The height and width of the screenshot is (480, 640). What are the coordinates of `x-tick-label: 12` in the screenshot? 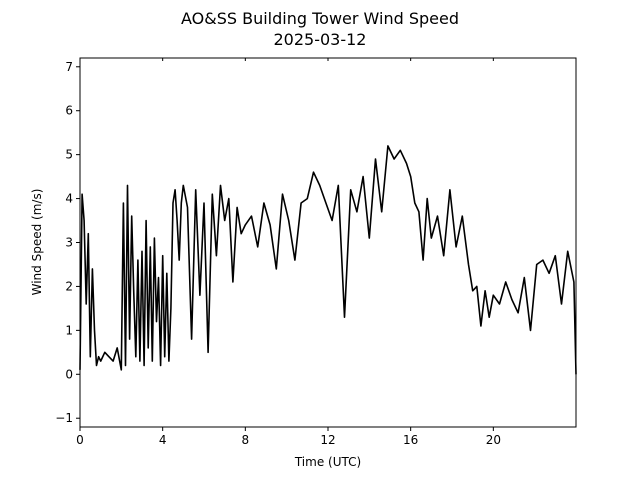 It's located at (327, 440).